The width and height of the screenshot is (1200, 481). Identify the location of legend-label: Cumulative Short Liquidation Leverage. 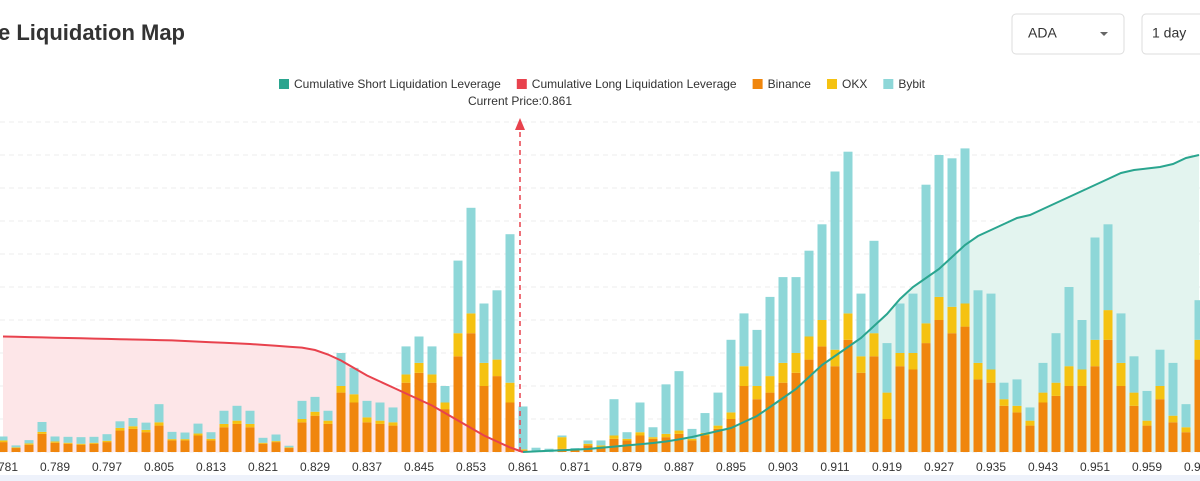
(397, 84).